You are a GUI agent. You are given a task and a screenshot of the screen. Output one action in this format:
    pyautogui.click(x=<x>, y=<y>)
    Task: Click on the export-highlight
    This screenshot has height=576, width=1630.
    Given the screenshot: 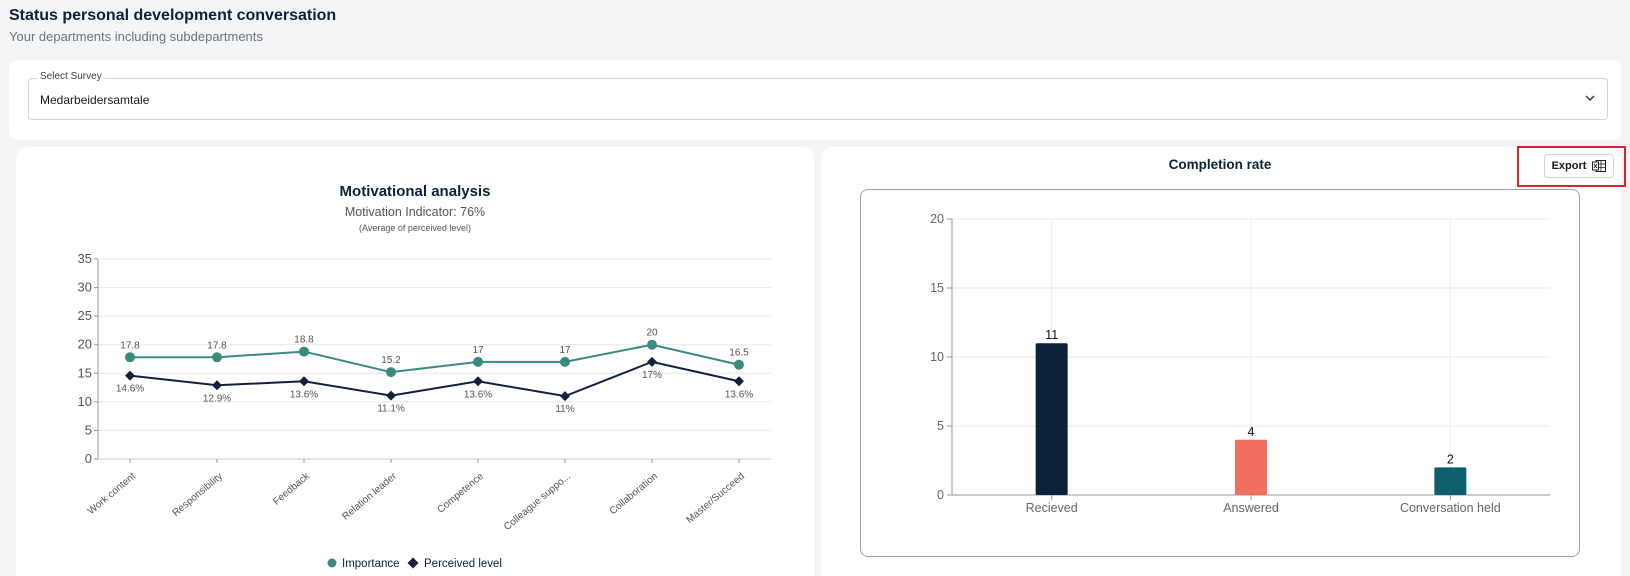 What is the action you would take?
    pyautogui.click(x=1571, y=166)
    